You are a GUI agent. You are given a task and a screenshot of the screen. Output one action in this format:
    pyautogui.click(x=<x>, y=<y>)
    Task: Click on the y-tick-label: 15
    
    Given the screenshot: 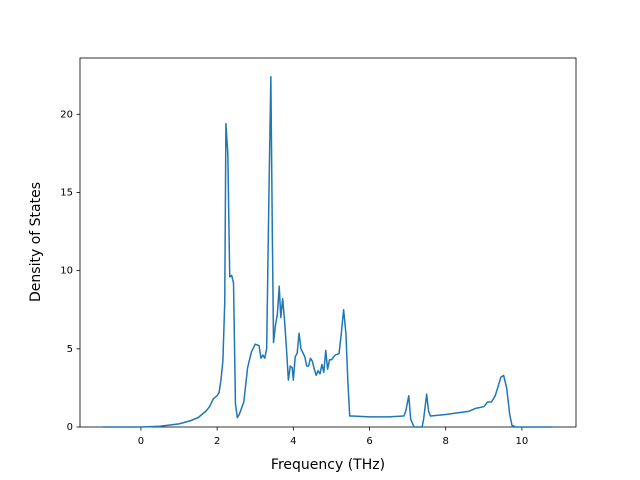 What is the action you would take?
    pyautogui.click(x=66, y=192)
    